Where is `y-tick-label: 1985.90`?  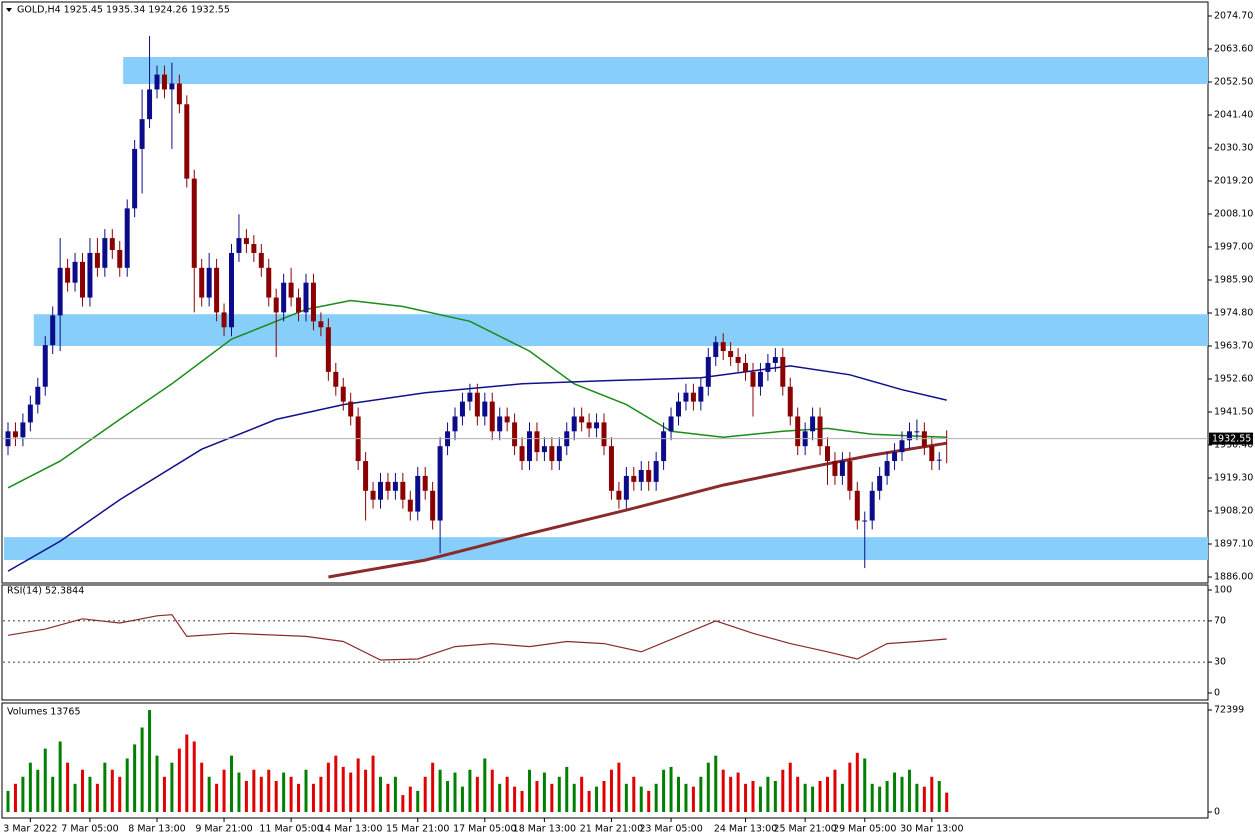 y-tick-label: 1985.90 is located at coordinates (1233, 280).